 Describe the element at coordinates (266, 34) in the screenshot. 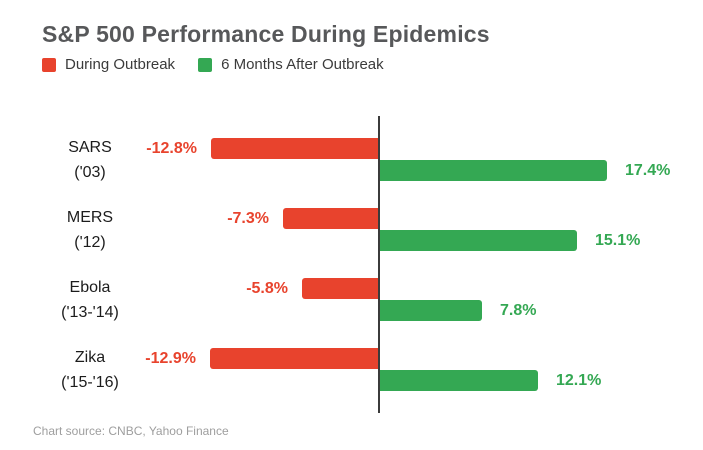

I see `chart-title: S&P 500 Performance During Epidemics` at that location.